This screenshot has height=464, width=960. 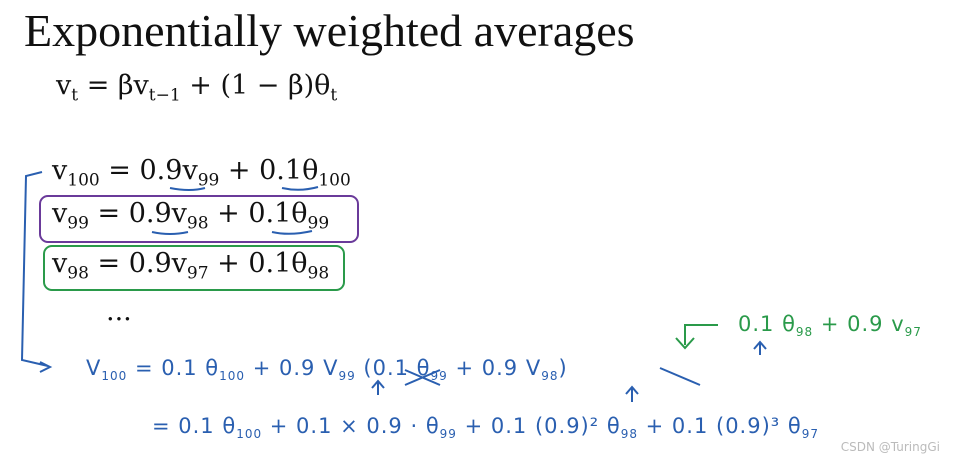 I want to click on equation: v100 = 0.9v99 + 0.1θ100, so click(x=201, y=172).